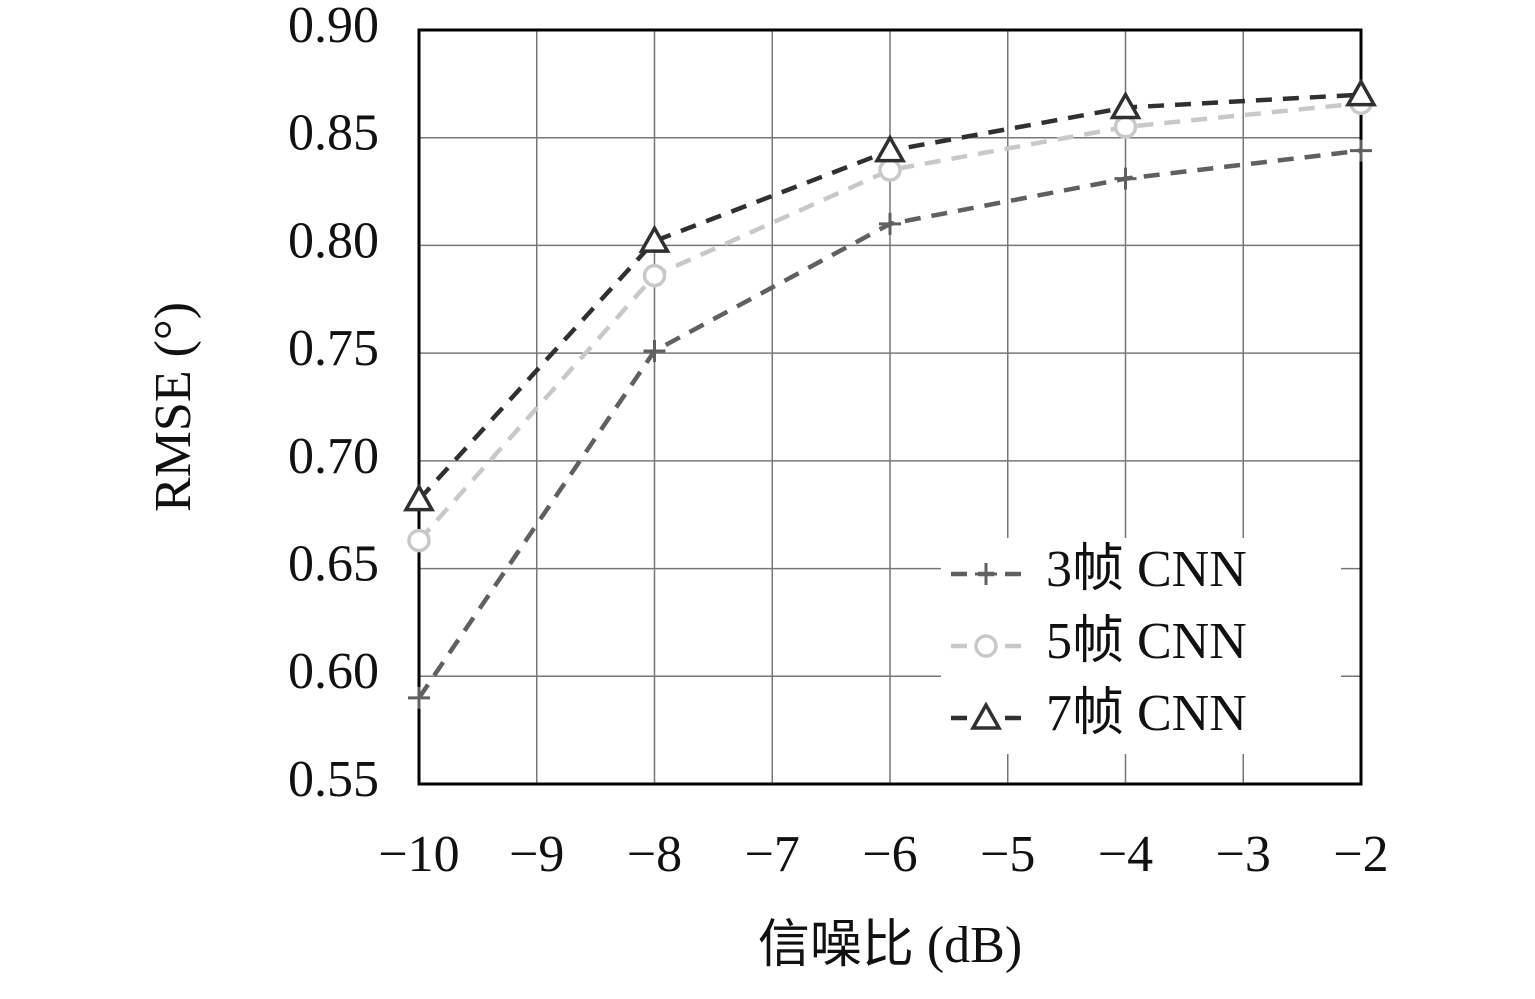 The width and height of the screenshot is (1535, 999). What do you see at coordinates (333, 133) in the screenshot?
I see `y-tick-label: 0.85` at bounding box center [333, 133].